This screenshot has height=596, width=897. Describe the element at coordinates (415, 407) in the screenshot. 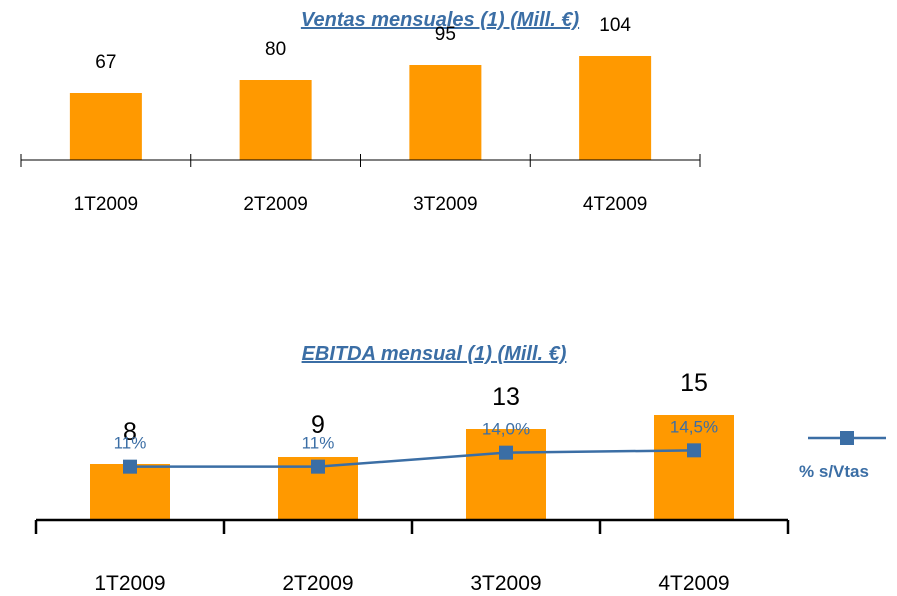

I see `ebitda-value-labels: 8 9 13 15` at that location.